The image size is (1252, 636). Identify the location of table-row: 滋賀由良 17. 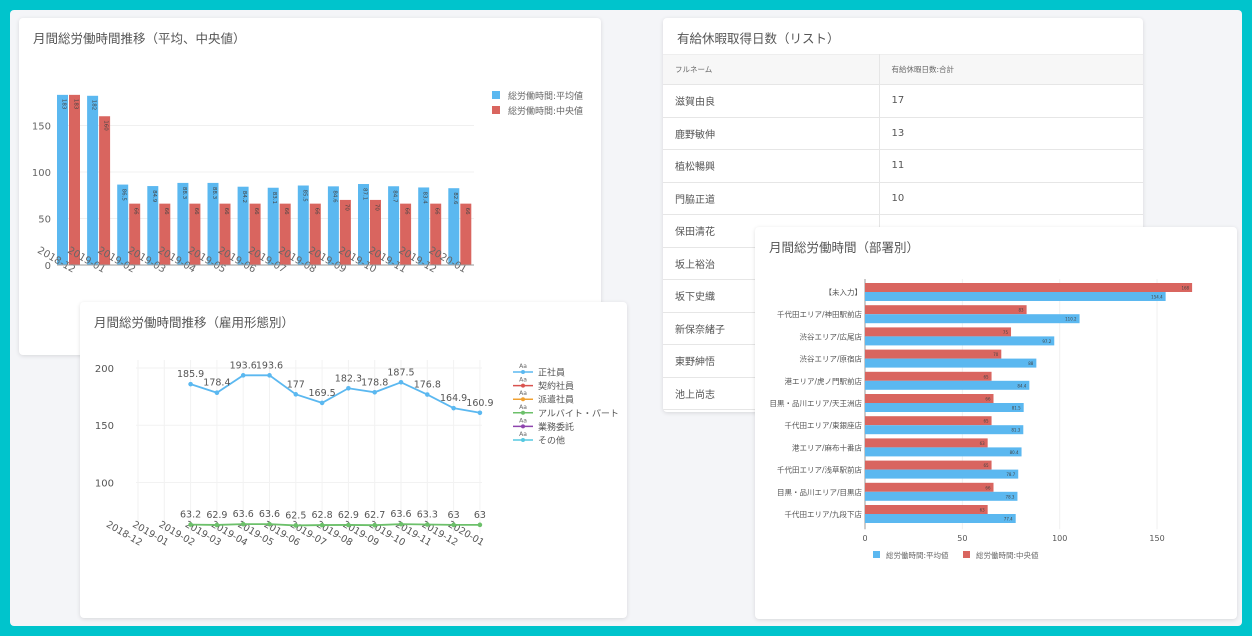
(903, 101).